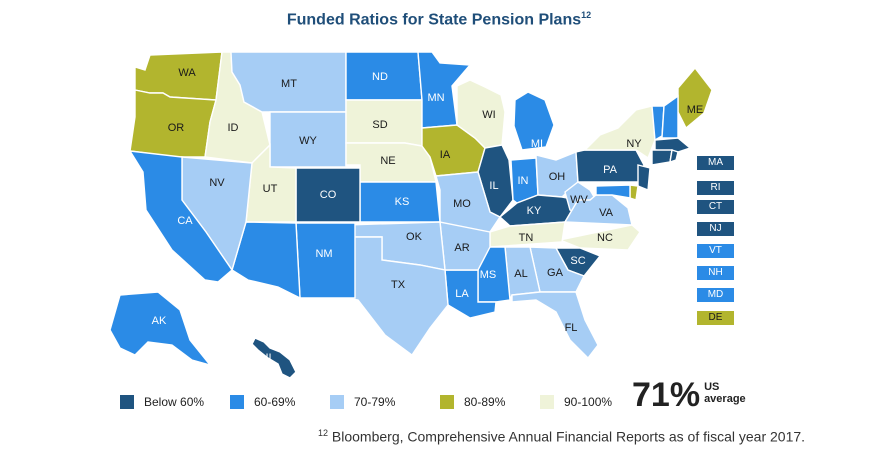 This screenshot has width=878, height=470. I want to click on state-label-KS: KS, so click(402, 202).